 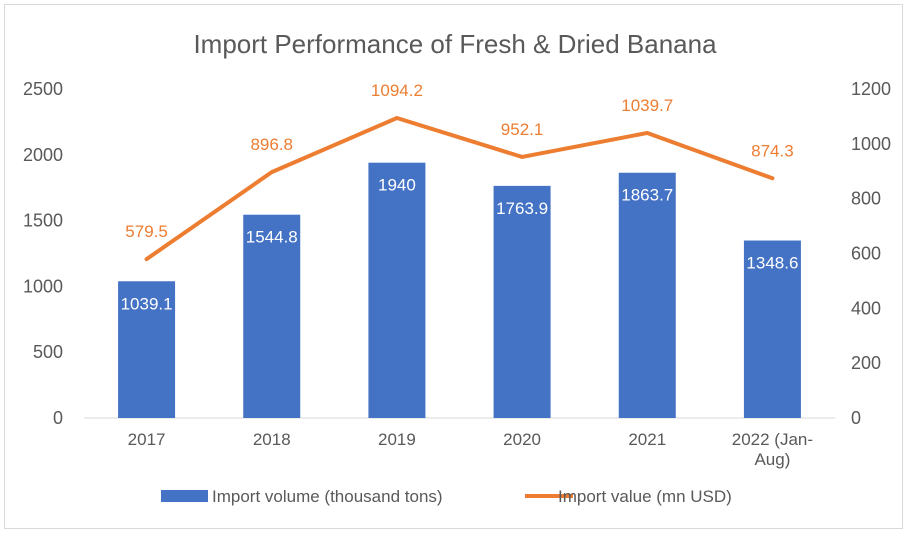 I want to click on y-right-tick-label: 400, so click(x=866, y=308).